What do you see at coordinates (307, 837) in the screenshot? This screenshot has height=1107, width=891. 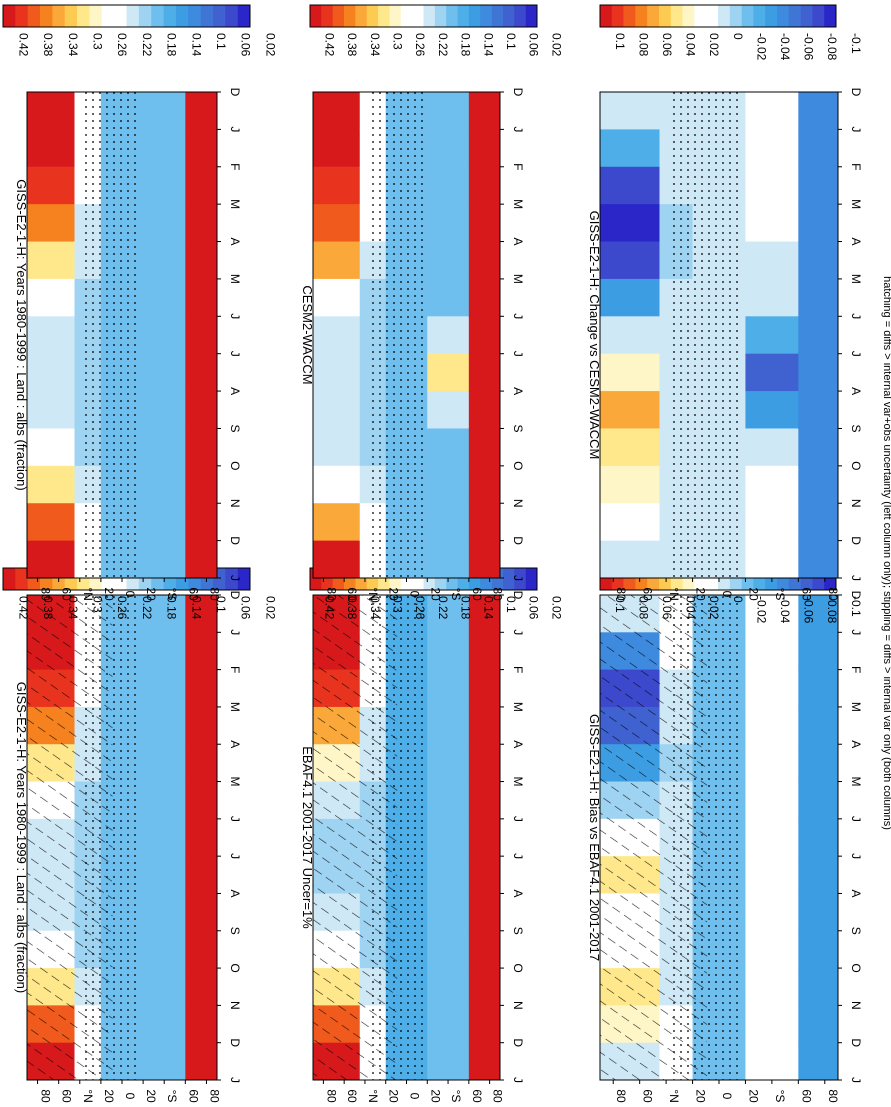 I see `panel-title: EBAF4.1 2001-2017 Uncer=1%` at bounding box center [307, 837].